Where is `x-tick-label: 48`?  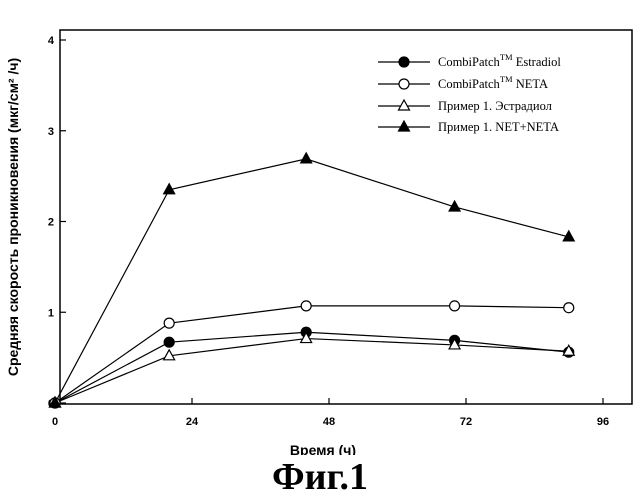
x-tick-label: 48 is located at coordinates (329, 422).